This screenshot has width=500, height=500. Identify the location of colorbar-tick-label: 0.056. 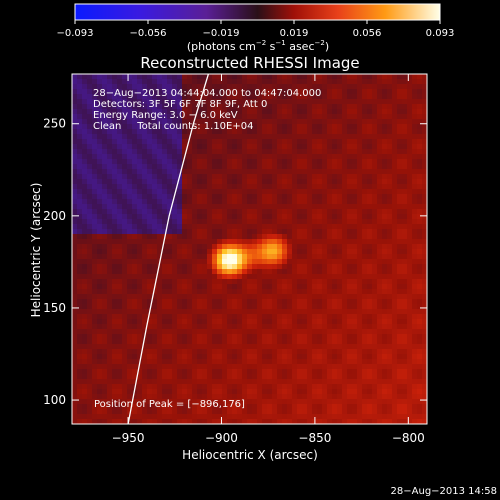
(367, 33).